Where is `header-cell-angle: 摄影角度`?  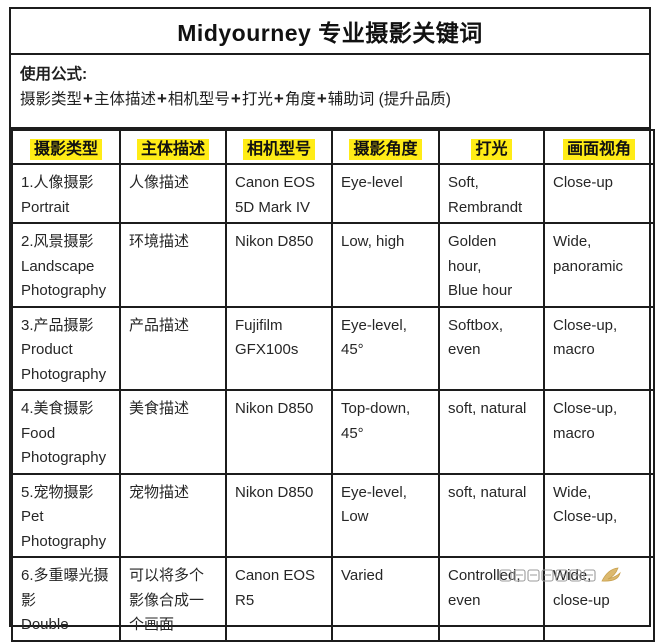
header-cell-angle: 摄影角度 is located at coordinates (385, 147).